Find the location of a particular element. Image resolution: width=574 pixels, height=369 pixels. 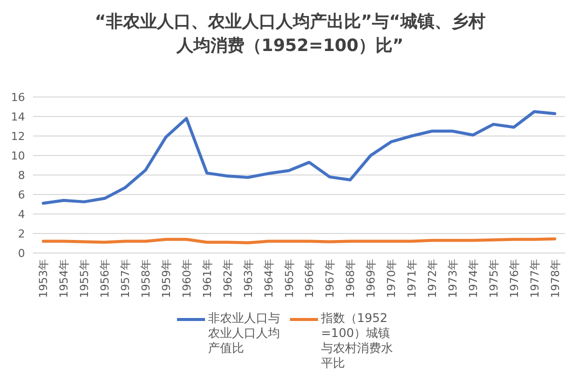

x-tick-label: 1978年 is located at coordinates (555, 278).